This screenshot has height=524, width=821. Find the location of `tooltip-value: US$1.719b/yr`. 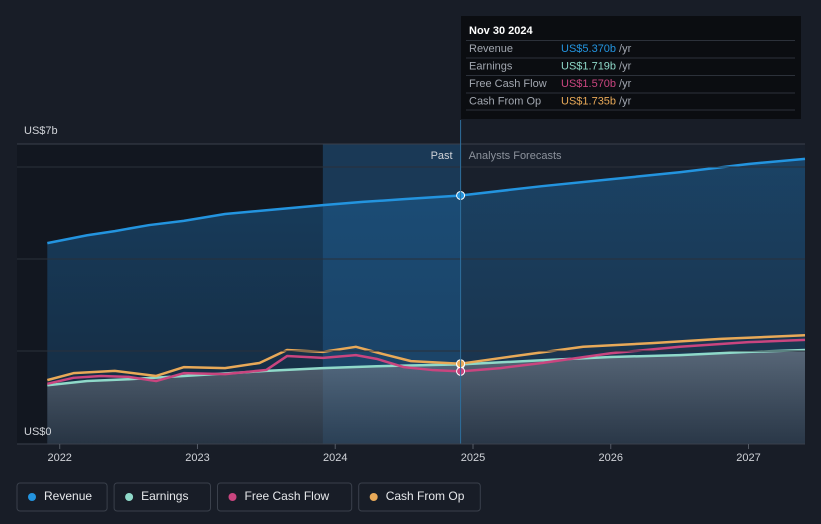

tooltip-value: US$1.719b/yr is located at coordinates (596, 66).